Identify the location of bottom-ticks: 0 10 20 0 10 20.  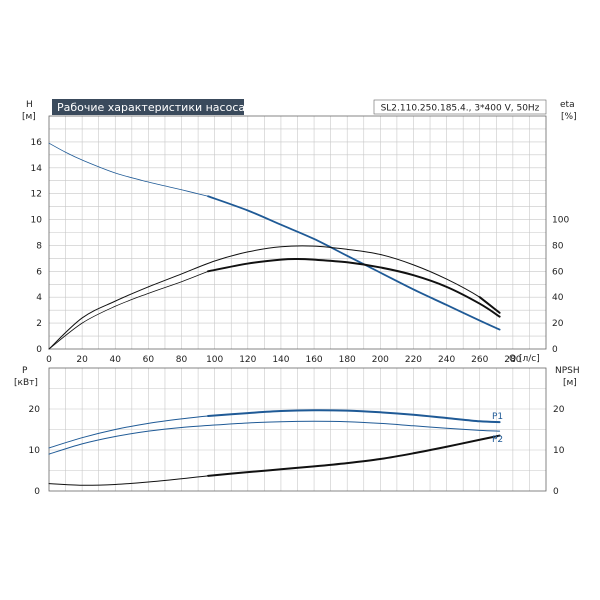
(297, 451).